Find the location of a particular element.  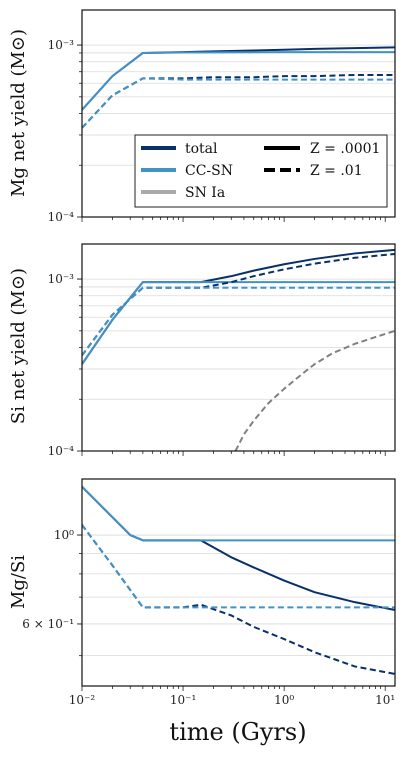

series-group is located at coordinates (238, 87).